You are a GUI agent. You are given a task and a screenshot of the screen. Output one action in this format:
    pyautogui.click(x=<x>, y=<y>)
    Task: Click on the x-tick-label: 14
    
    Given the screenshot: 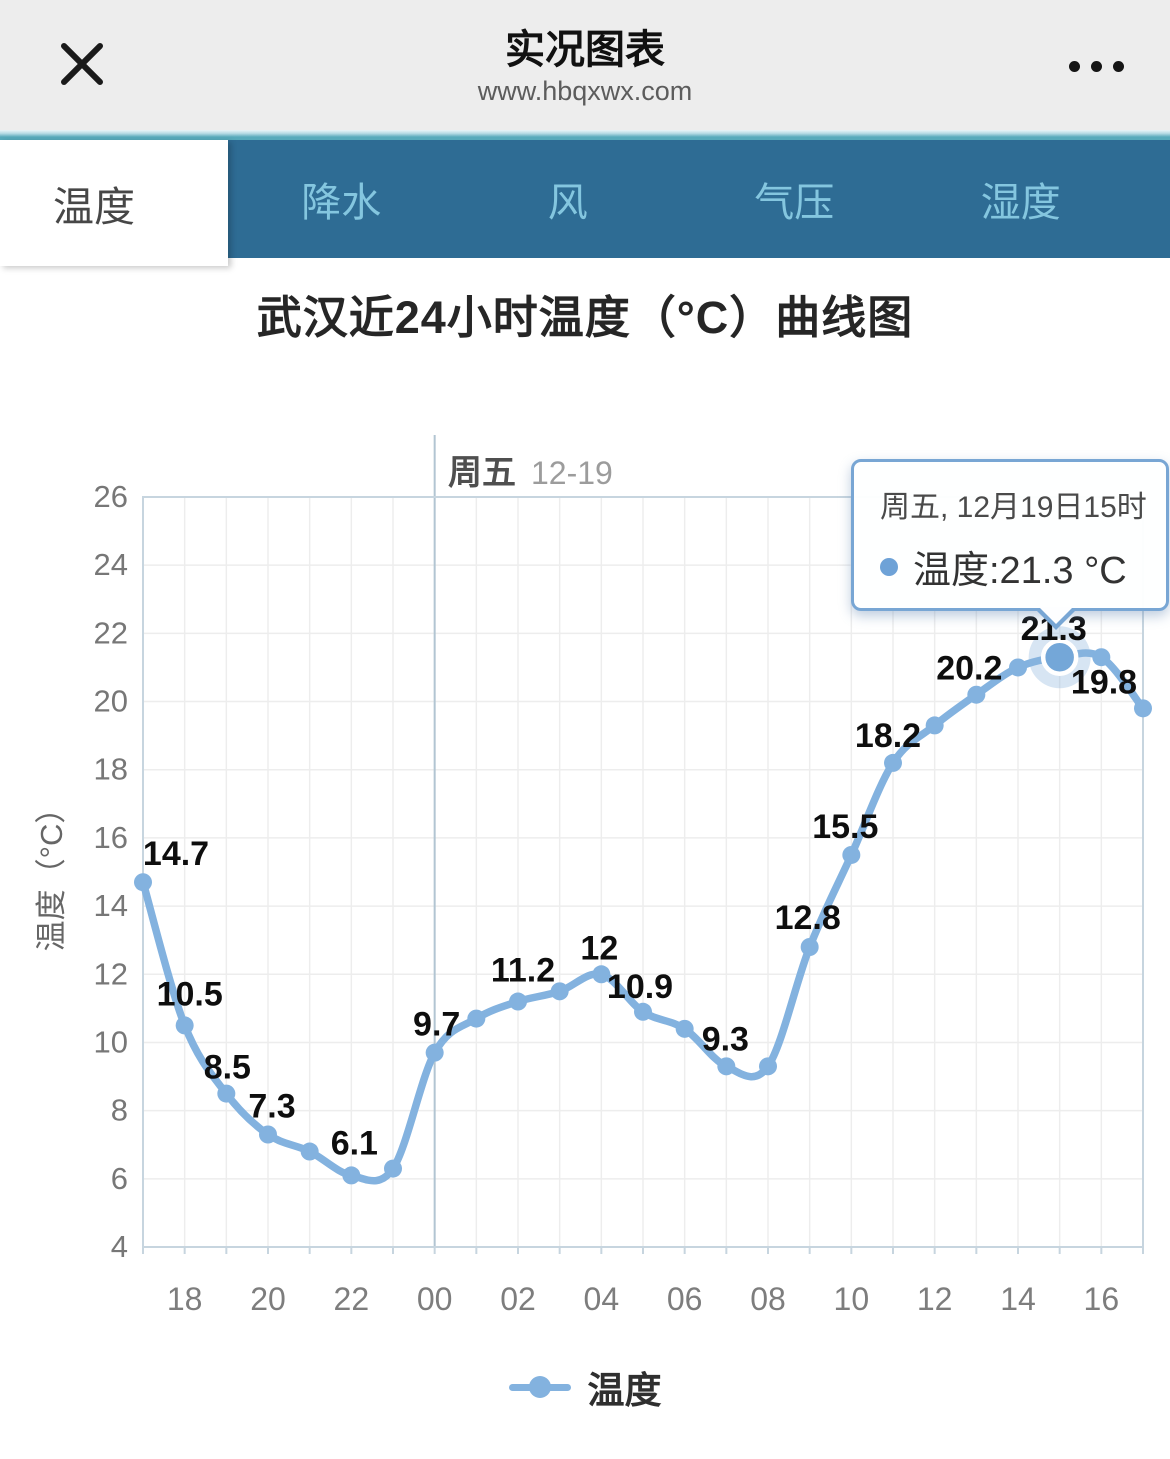 What is the action you would take?
    pyautogui.click(x=1018, y=1299)
    